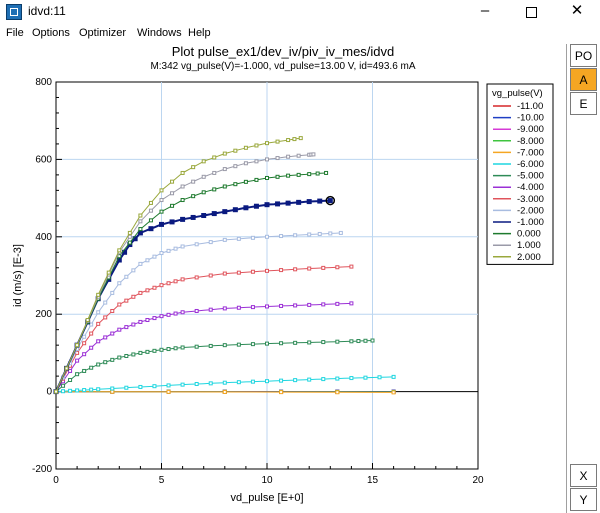  What do you see at coordinates (199, 33) in the screenshot?
I see `menu-help: Help` at bounding box center [199, 33].